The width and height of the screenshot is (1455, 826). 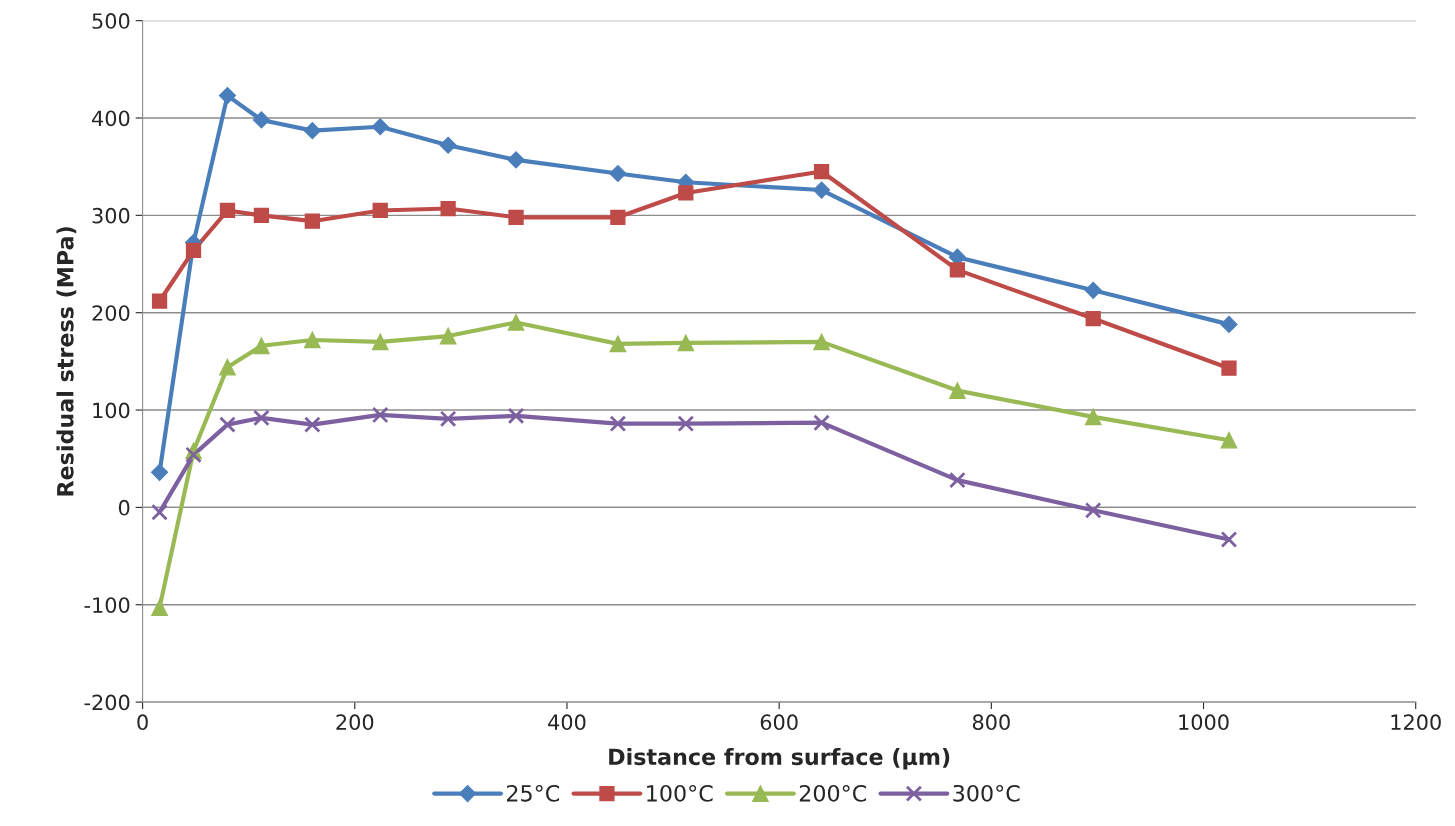 What do you see at coordinates (1204, 722) in the screenshot?
I see `x-tick-label: 1000` at bounding box center [1204, 722].